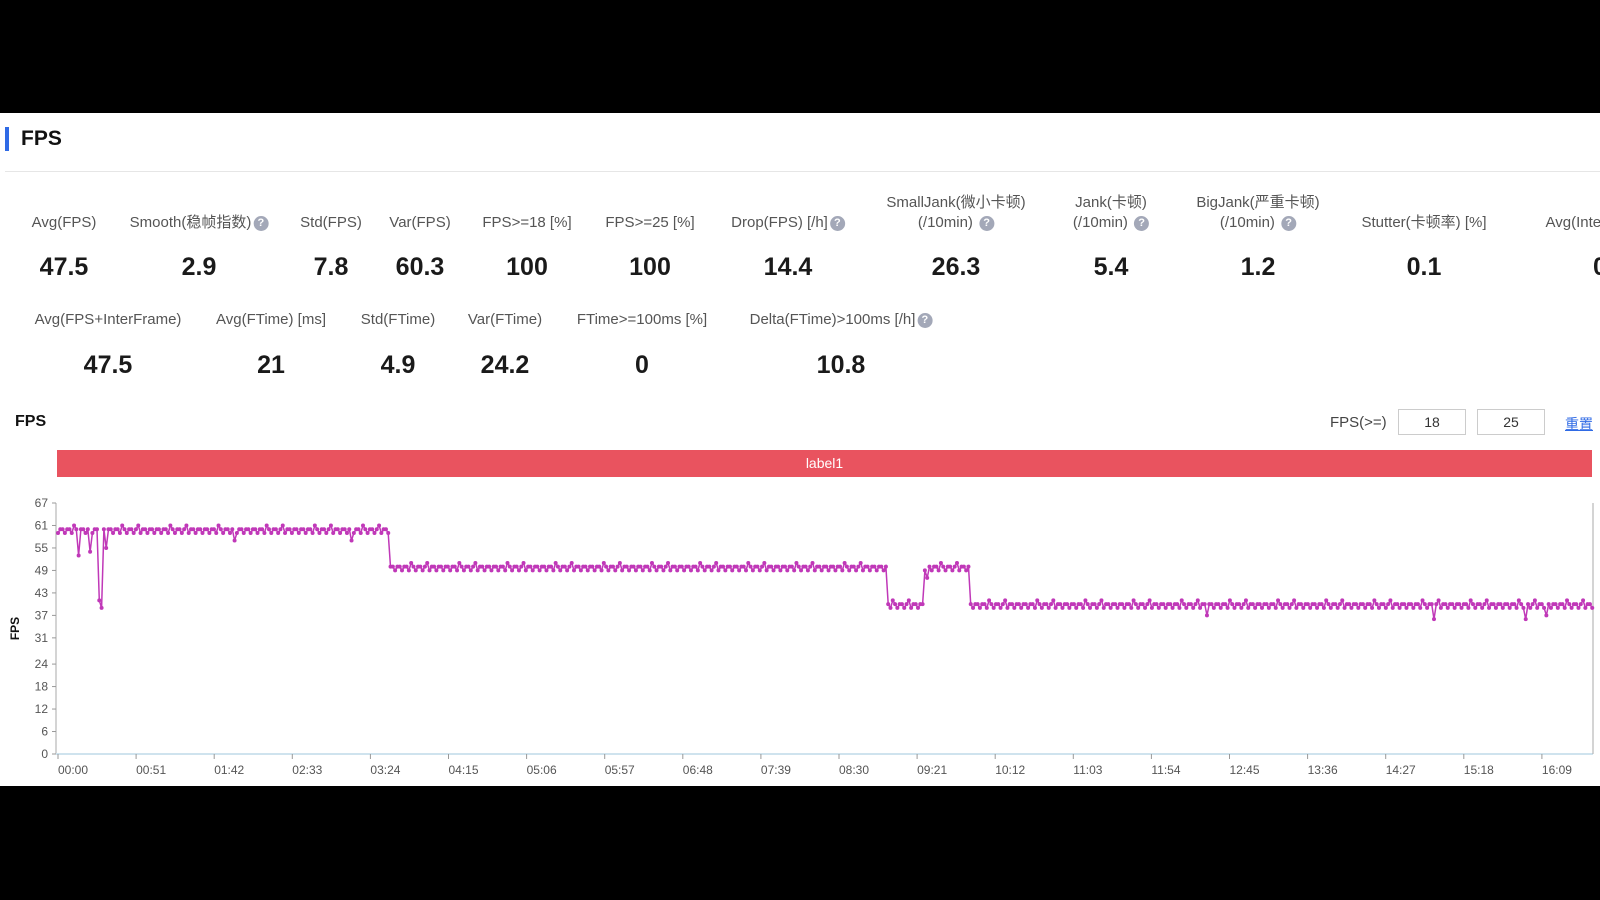 The width and height of the screenshot is (1600, 900). What do you see at coordinates (108, 320) in the screenshot?
I see `stat-stats_row2-0: Avg(FPS+InterFrame)` at bounding box center [108, 320].